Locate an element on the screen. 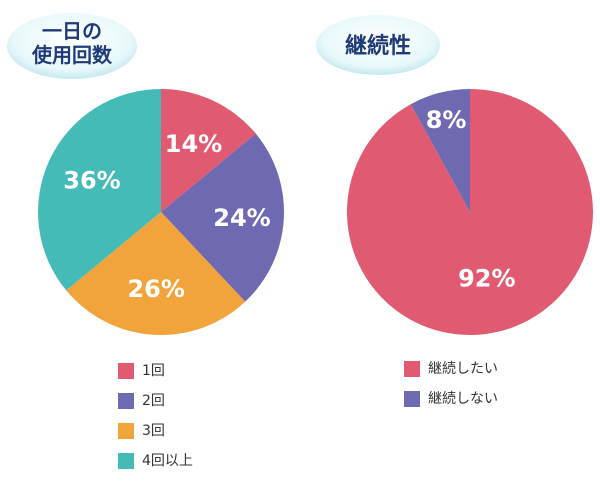 This screenshot has height=482, width=600. chart2-title: 継続性 is located at coordinates (378, 46).